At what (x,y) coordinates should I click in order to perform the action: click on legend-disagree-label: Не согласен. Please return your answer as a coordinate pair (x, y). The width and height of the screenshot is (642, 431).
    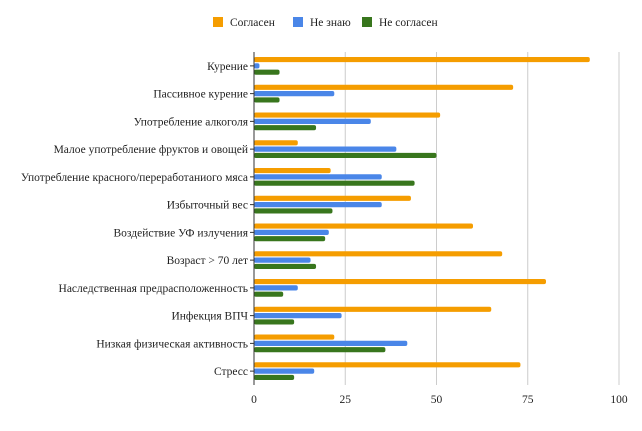
    Looking at the image, I should click on (408, 23).